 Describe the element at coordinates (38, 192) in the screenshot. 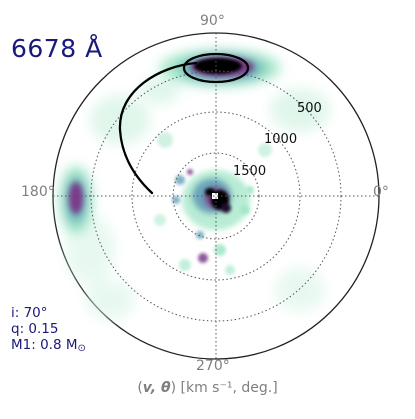

I see `angle-label-180: 180°` at that location.